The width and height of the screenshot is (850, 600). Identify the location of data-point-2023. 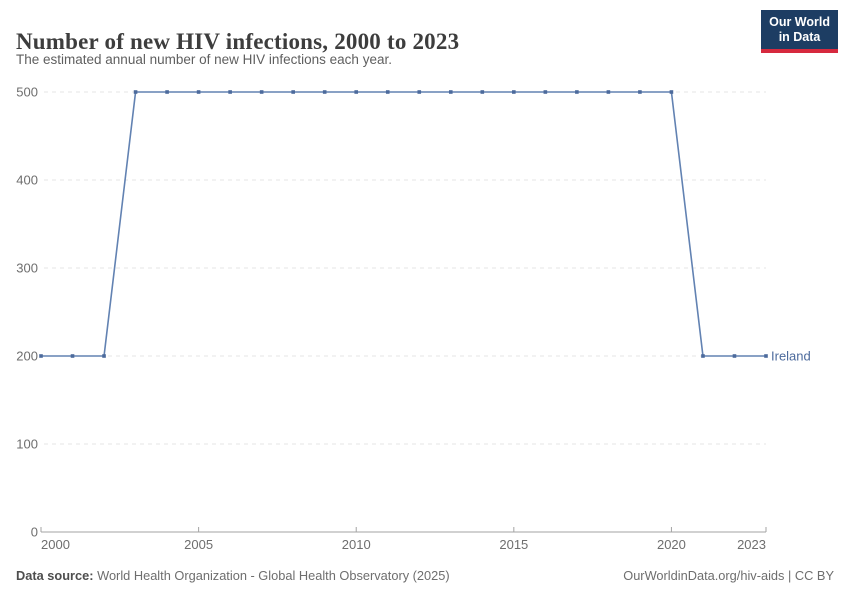
(766, 356).